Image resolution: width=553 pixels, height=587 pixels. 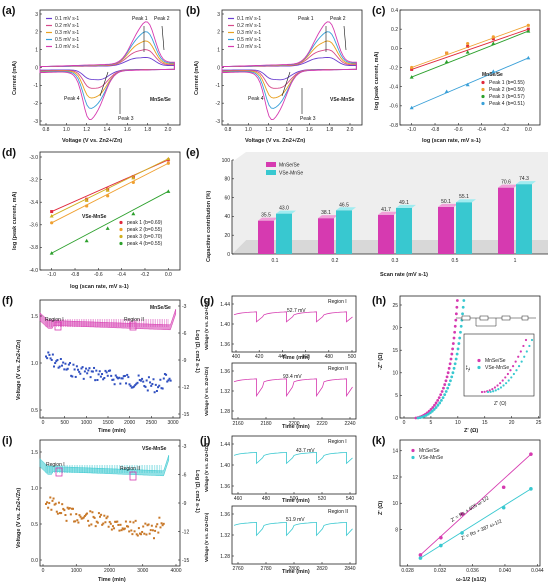 I want to click on panel-g-top-xtick-label: 480, so click(x=329, y=357).